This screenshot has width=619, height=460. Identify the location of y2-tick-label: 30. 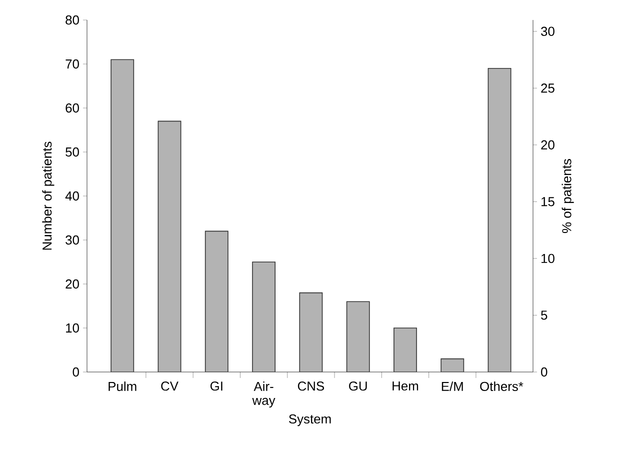
(547, 31).